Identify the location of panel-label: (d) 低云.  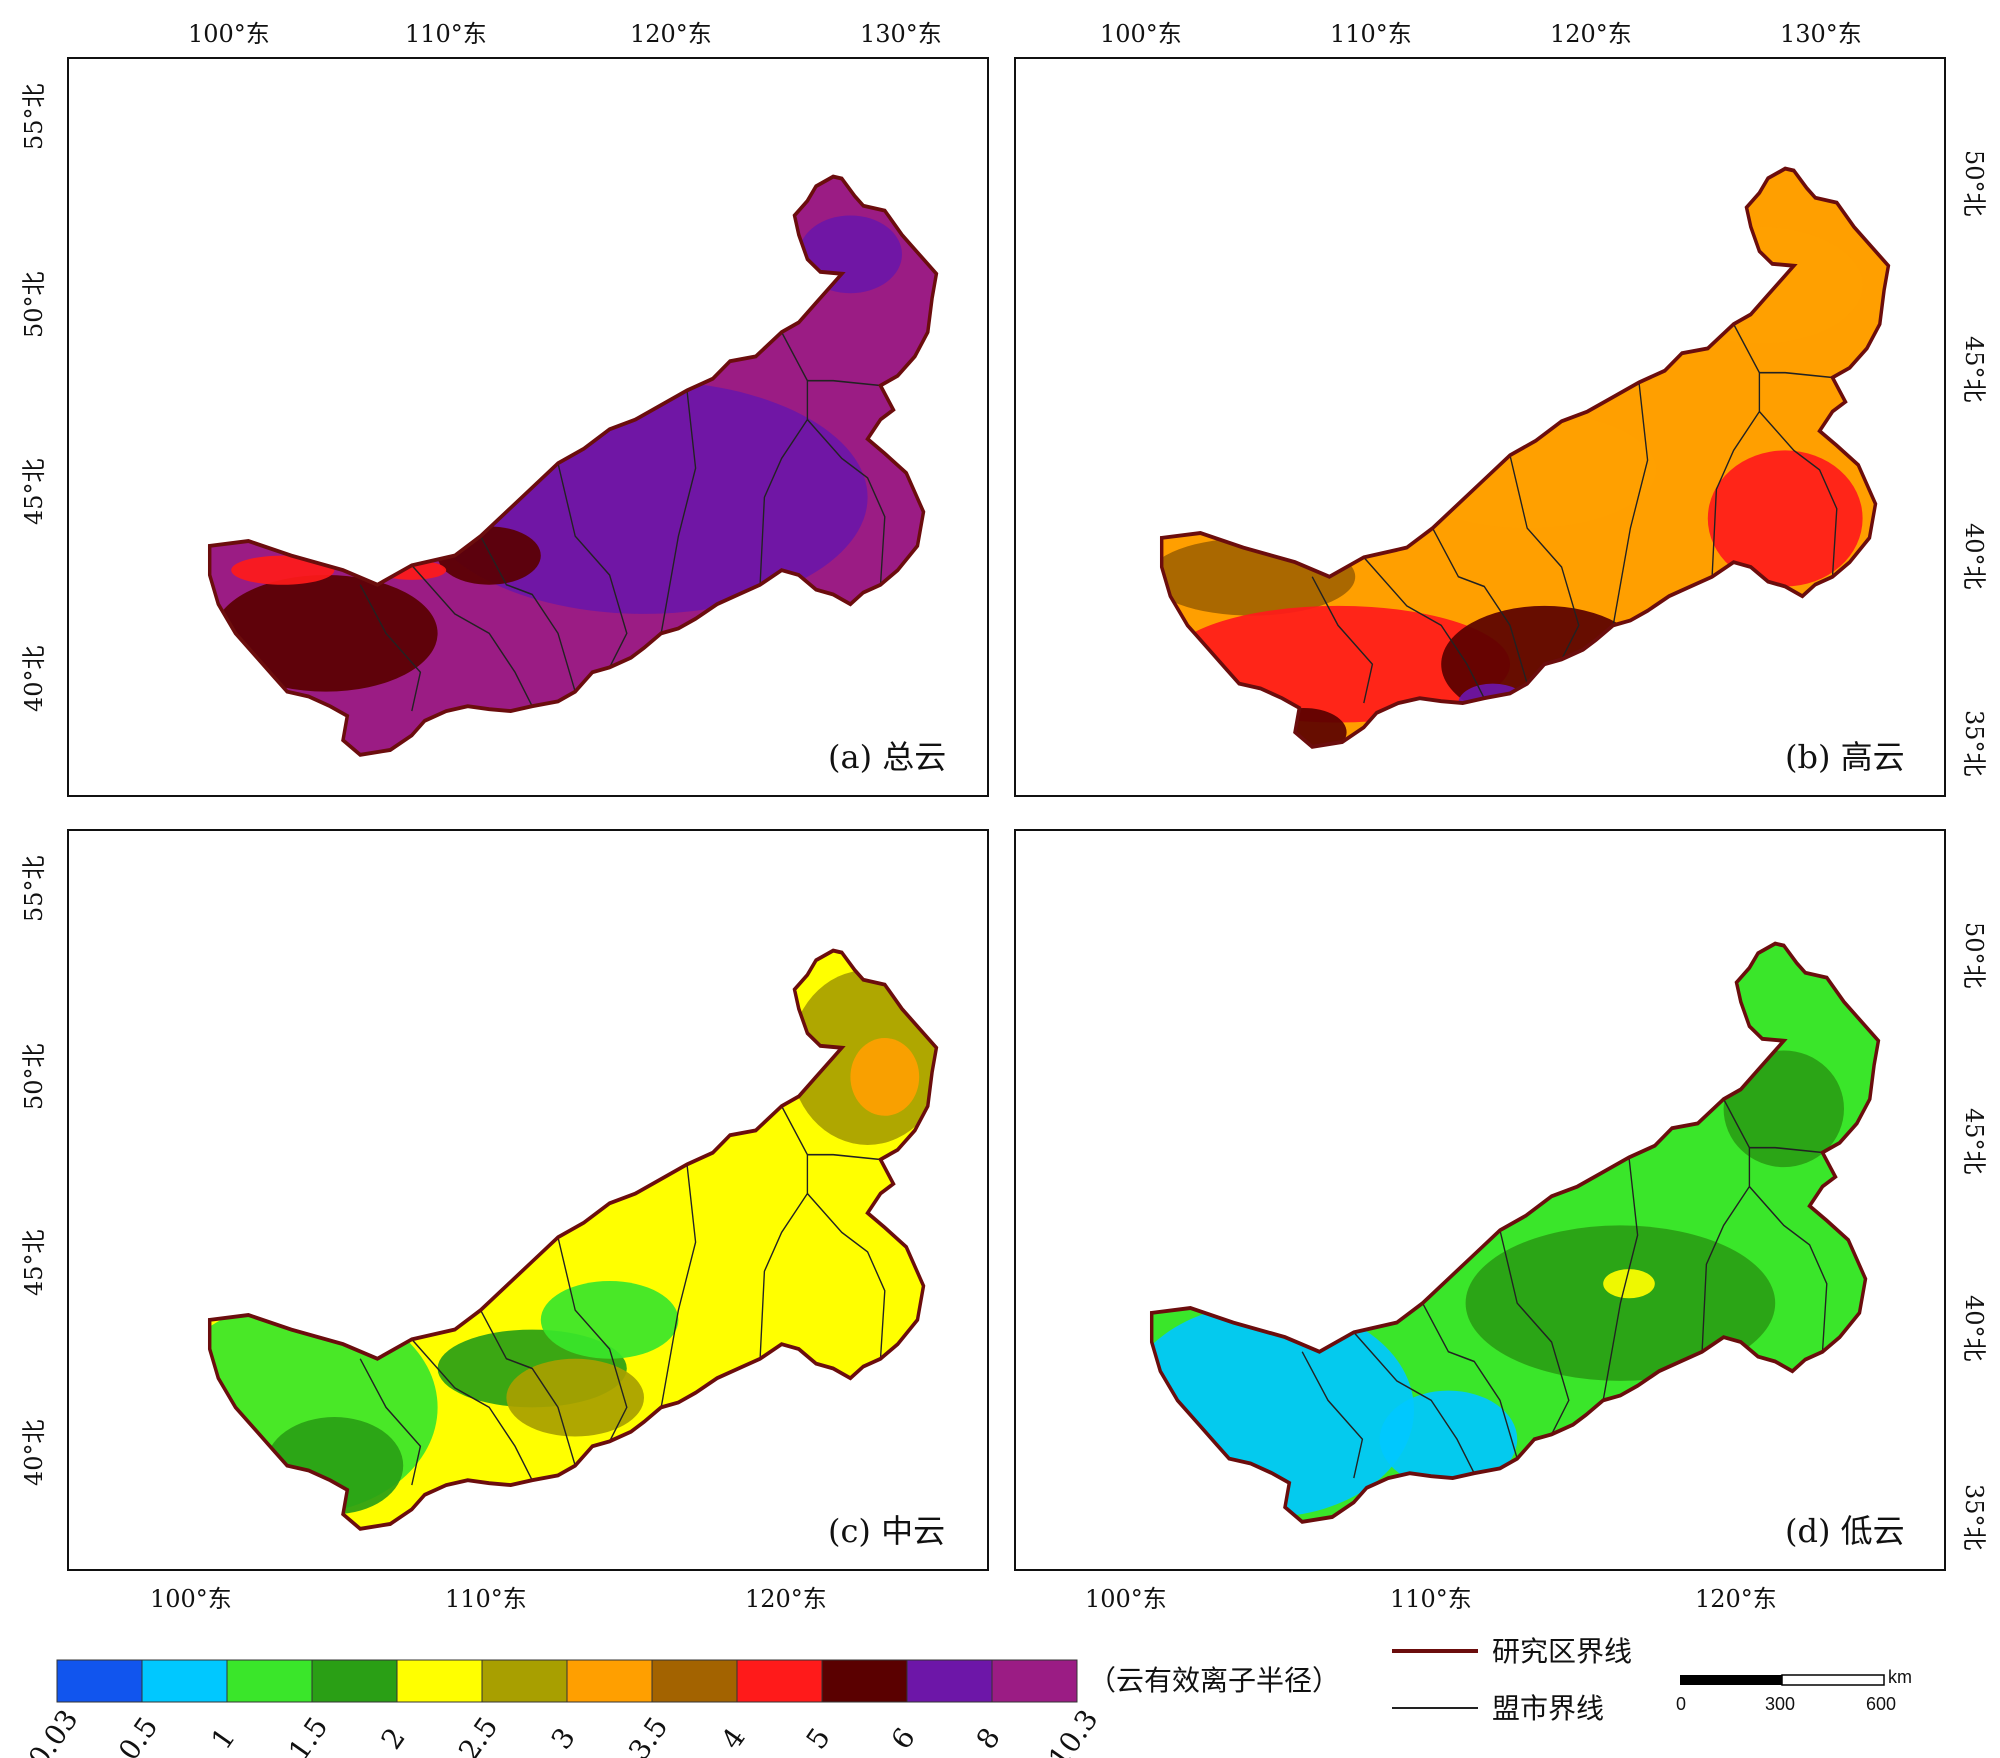
(1845, 1531).